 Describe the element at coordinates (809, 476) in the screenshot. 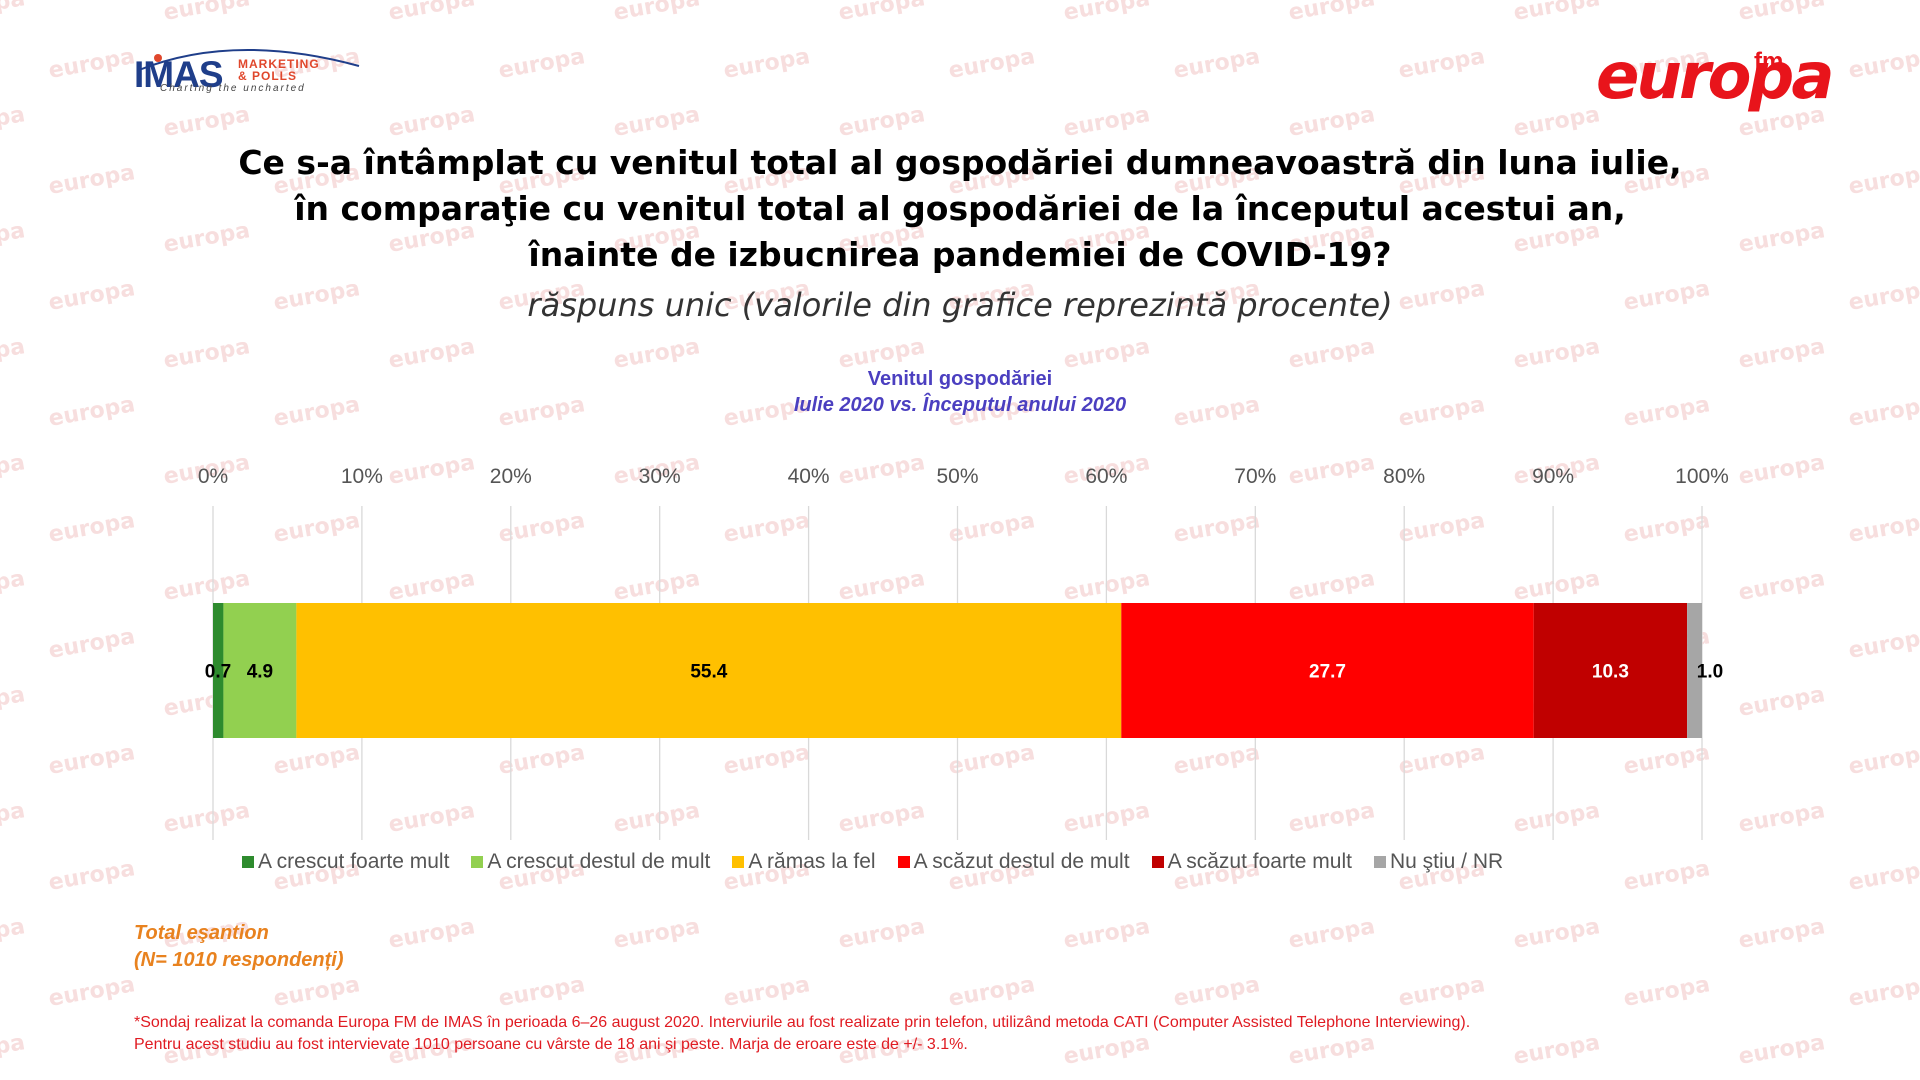

I see `x-tick-label: 40%` at that location.